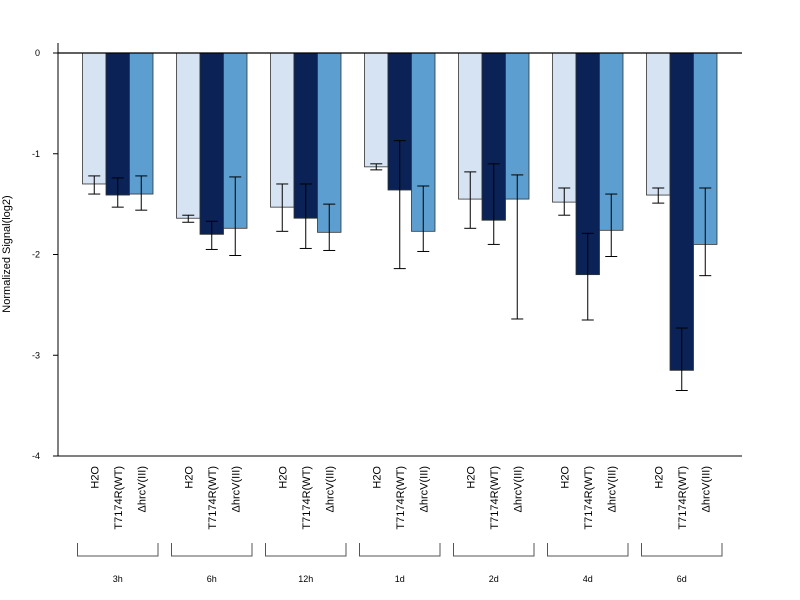  What do you see at coordinates (400, 579) in the screenshot?
I see `group-label: 1d` at bounding box center [400, 579].